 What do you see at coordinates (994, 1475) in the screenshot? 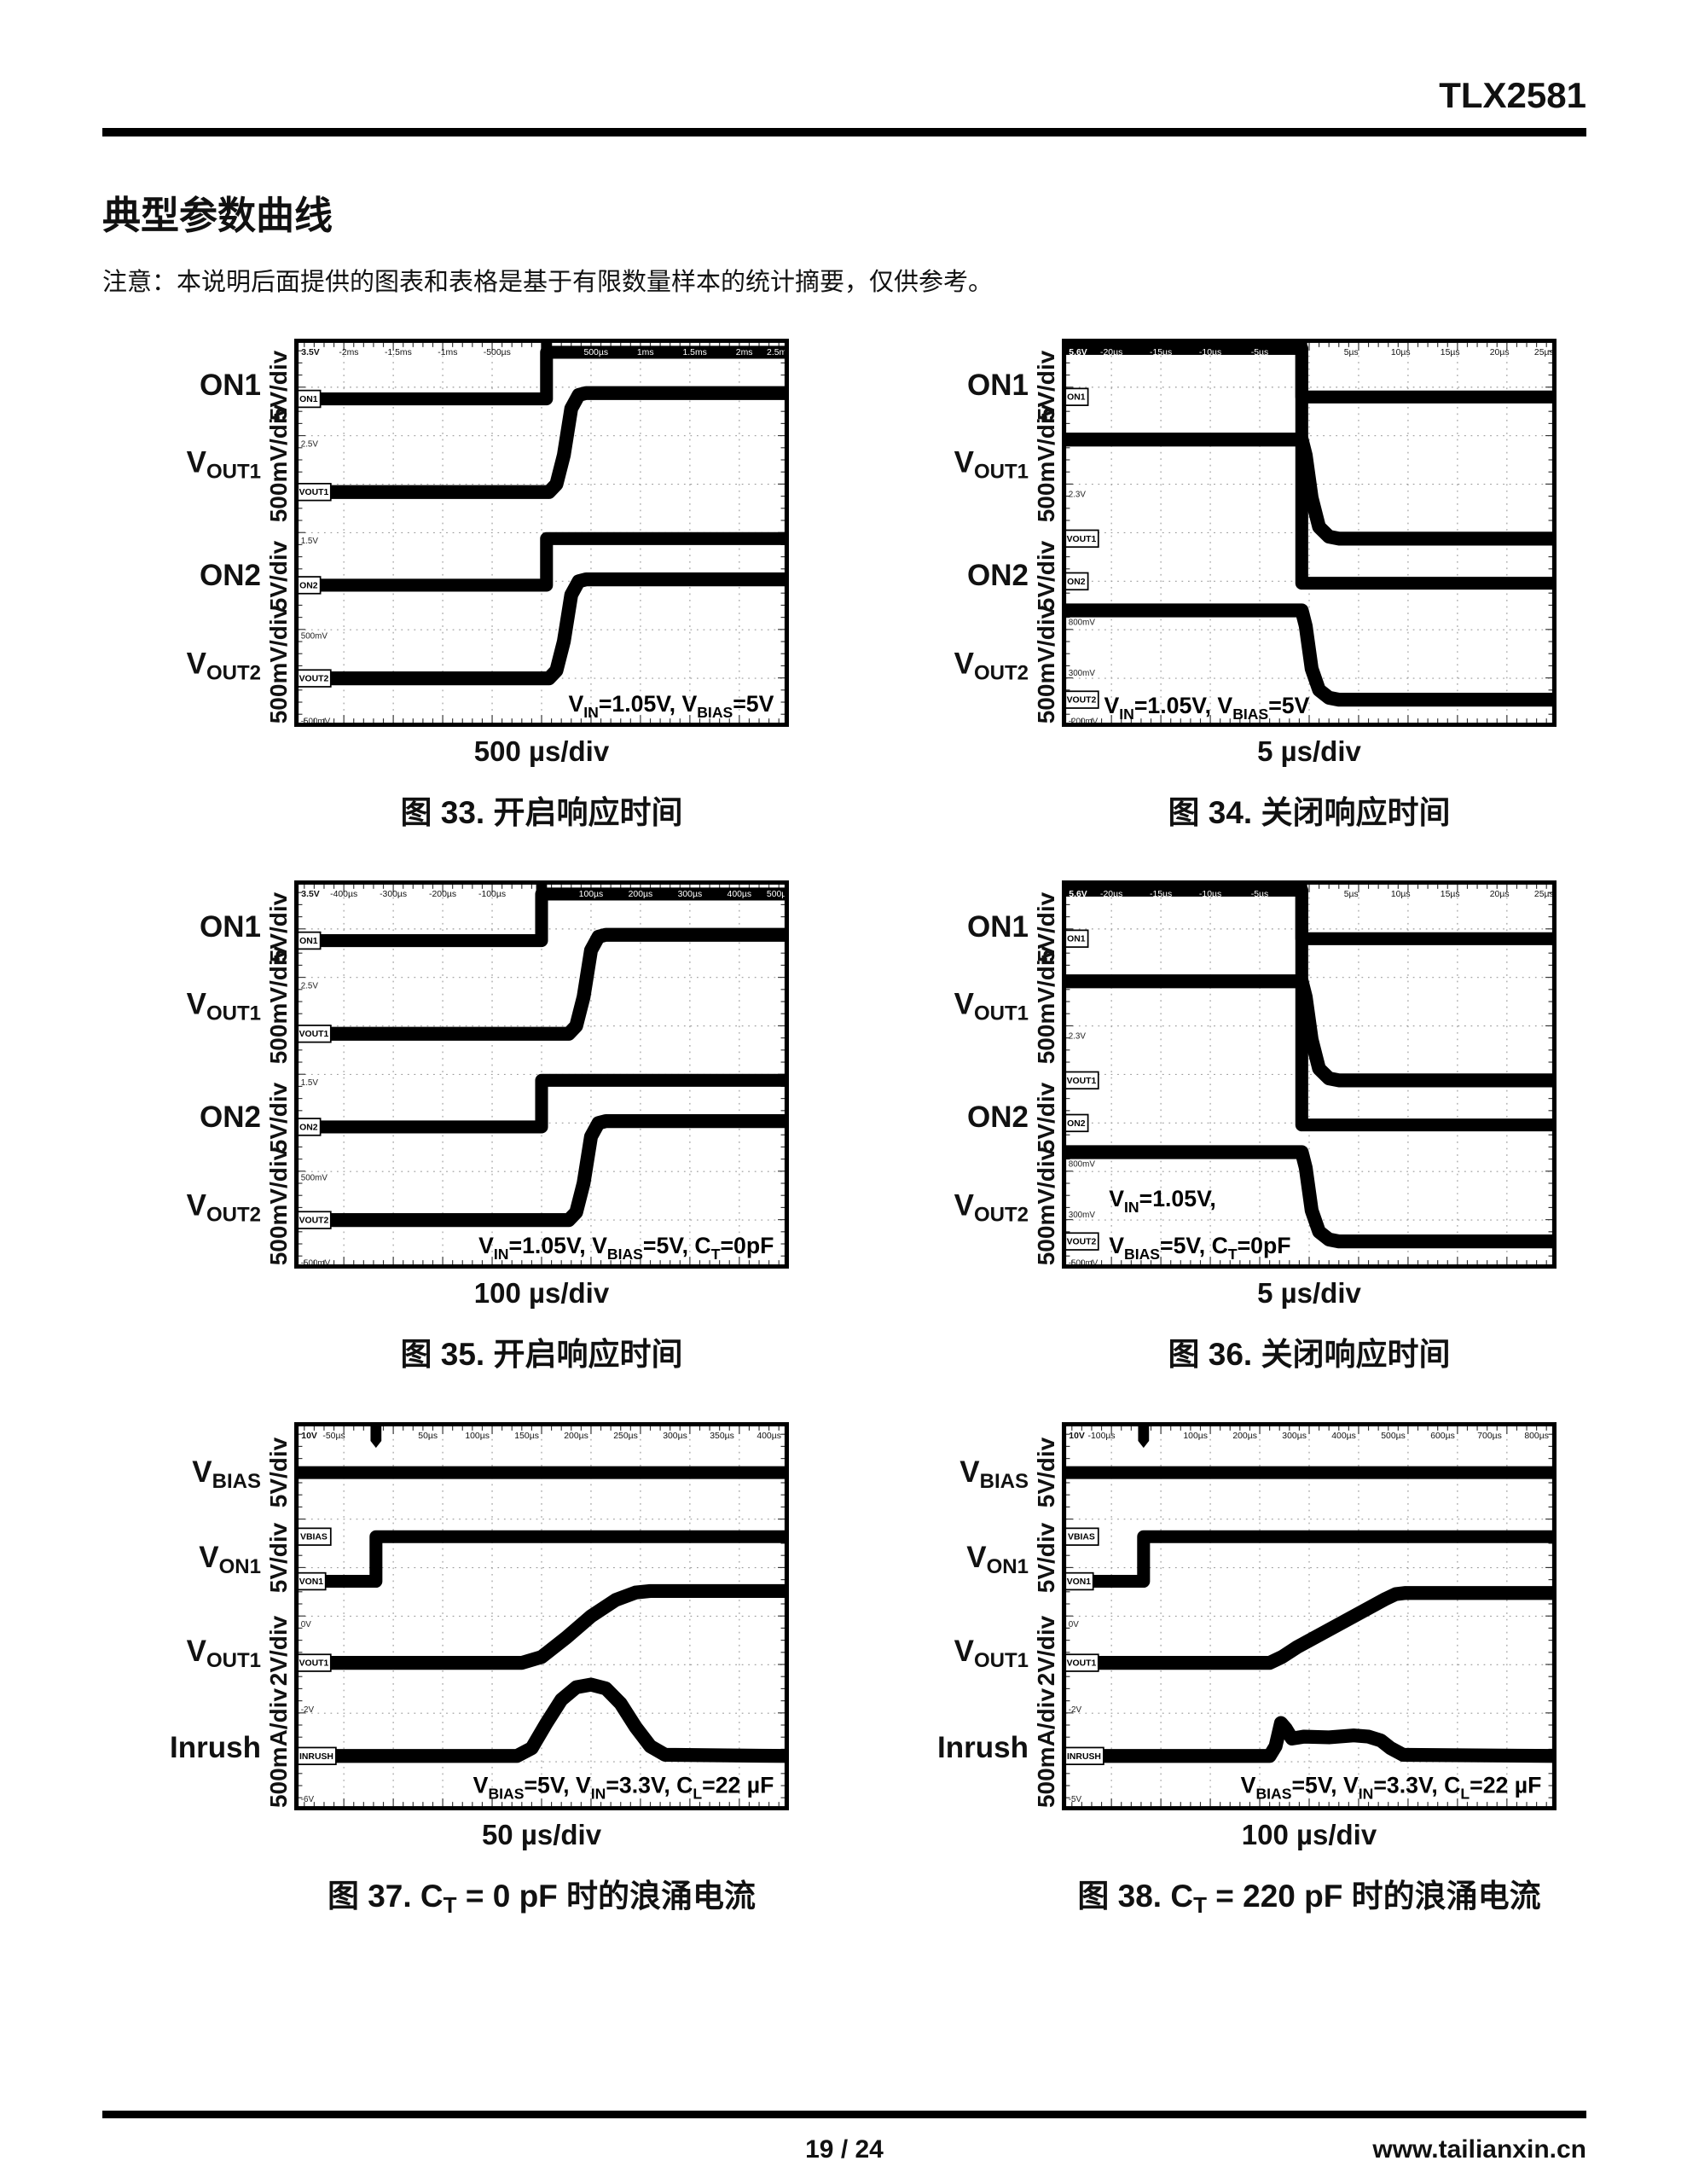
I see `channel-name: VBIAS` at bounding box center [994, 1475].